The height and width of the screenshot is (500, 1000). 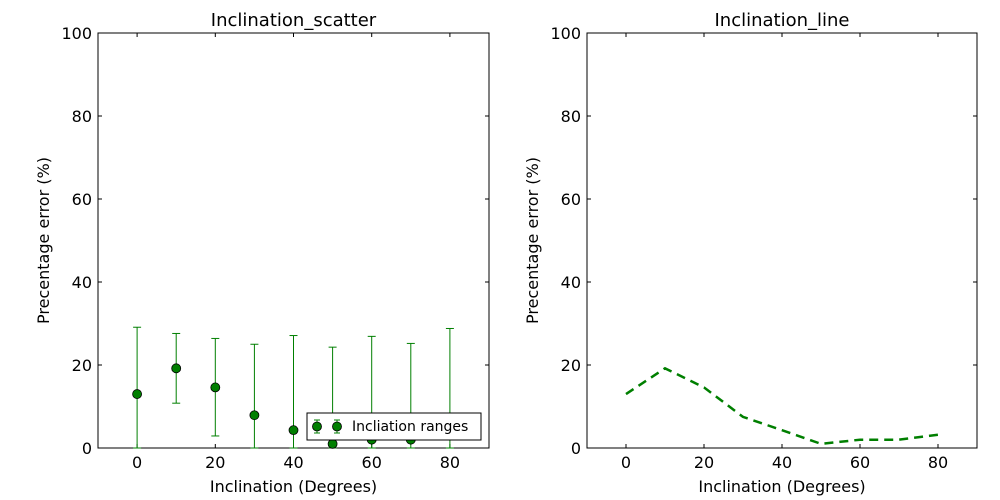 I want to click on line-marks, so click(x=782, y=406).